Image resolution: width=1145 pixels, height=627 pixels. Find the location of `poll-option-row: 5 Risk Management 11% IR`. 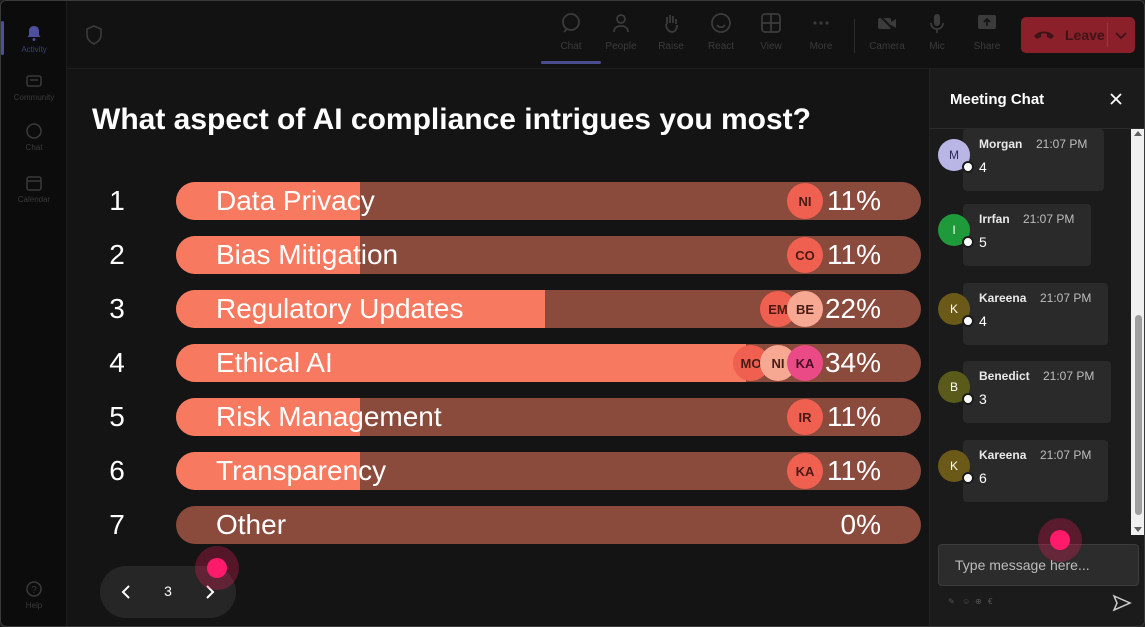

poll-option-row: 5 Risk Management 11% IR is located at coordinates (509, 417).